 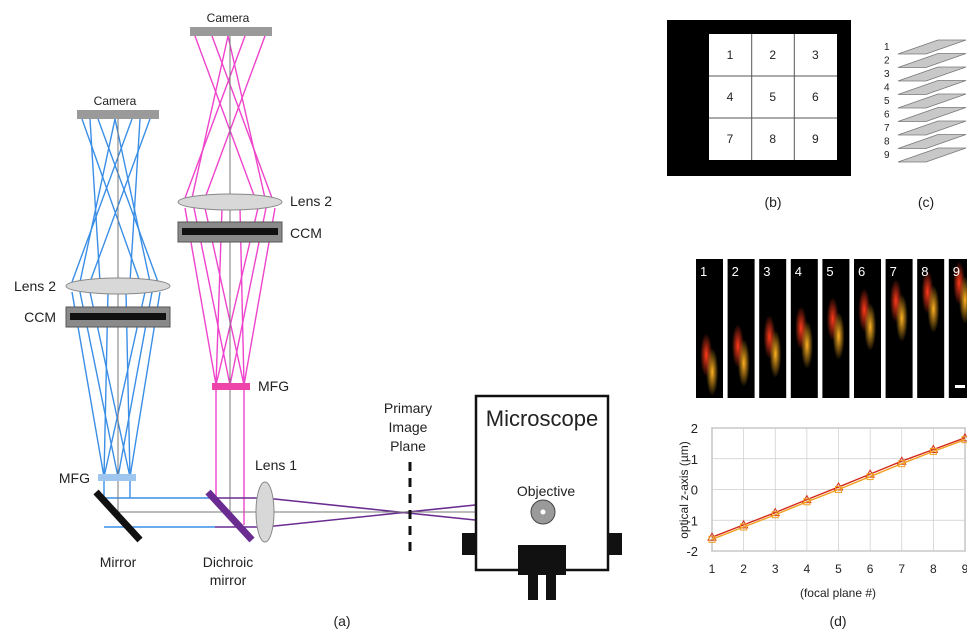 What do you see at coordinates (230, 280) in the screenshot?
I see `magenta-ray-bundle` at bounding box center [230, 280].